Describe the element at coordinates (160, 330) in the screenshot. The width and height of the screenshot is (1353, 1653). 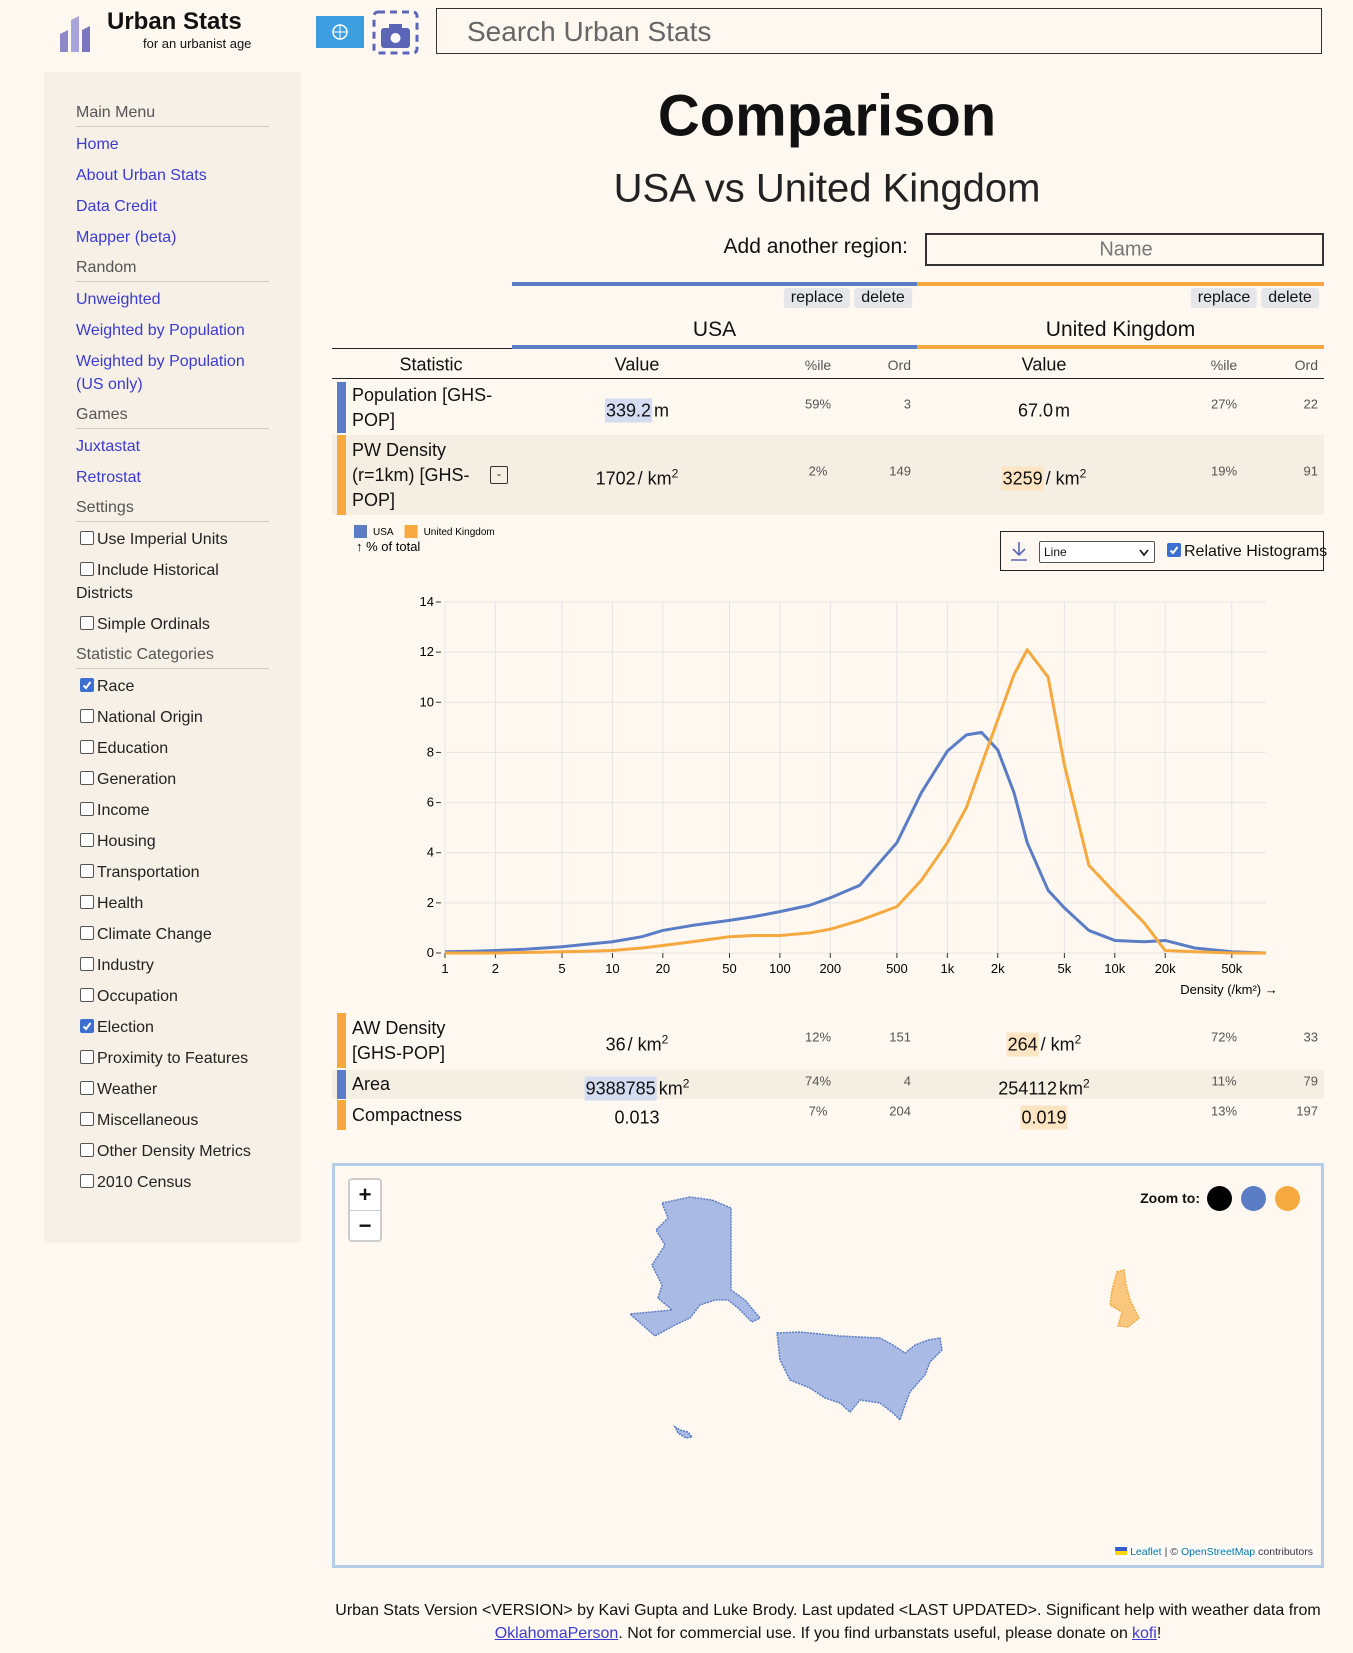
I see `nav-link: Weighted by Population` at that location.